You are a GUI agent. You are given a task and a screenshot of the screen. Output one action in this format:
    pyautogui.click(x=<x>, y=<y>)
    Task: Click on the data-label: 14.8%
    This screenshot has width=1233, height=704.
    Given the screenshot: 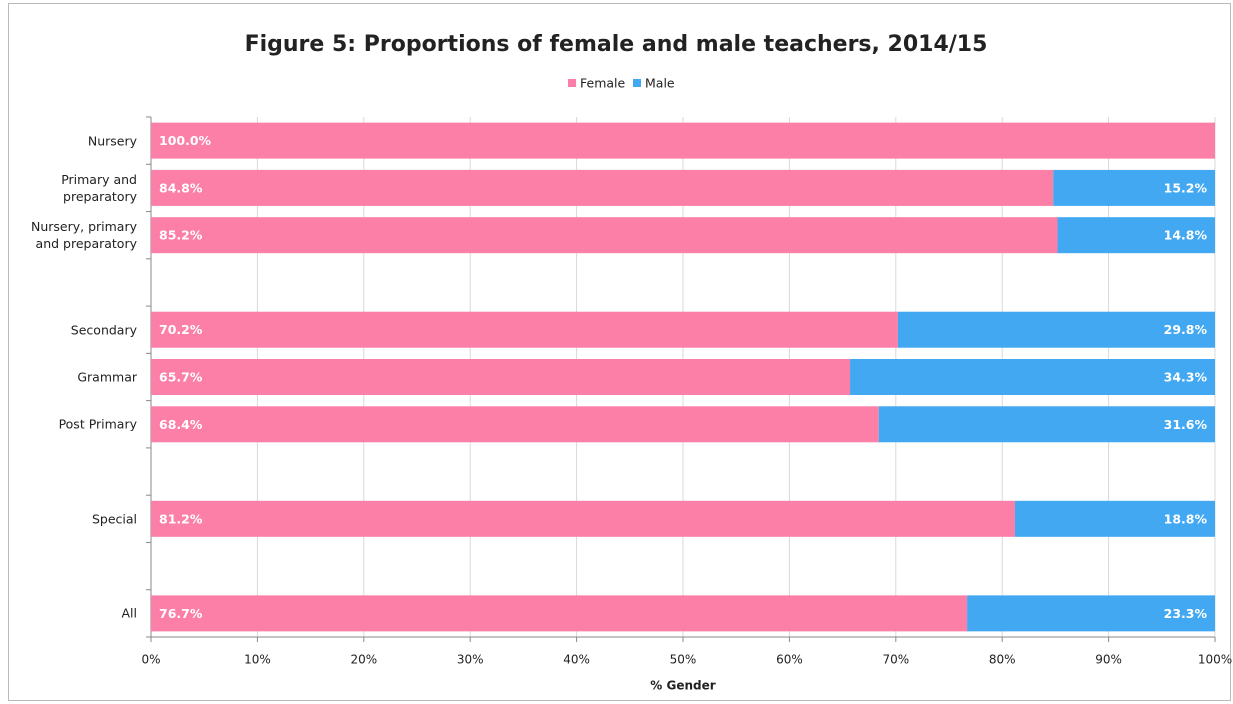 What is the action you would take?
    pyautogui.click(x=1186, y=235)
    